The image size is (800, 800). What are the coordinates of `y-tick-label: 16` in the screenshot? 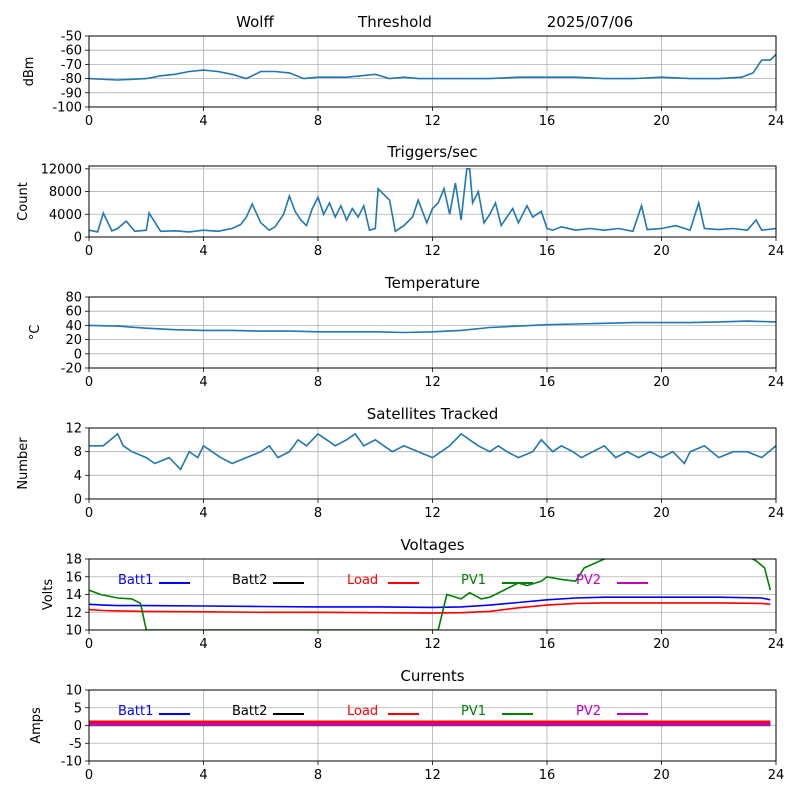 It's located at (73, 577).